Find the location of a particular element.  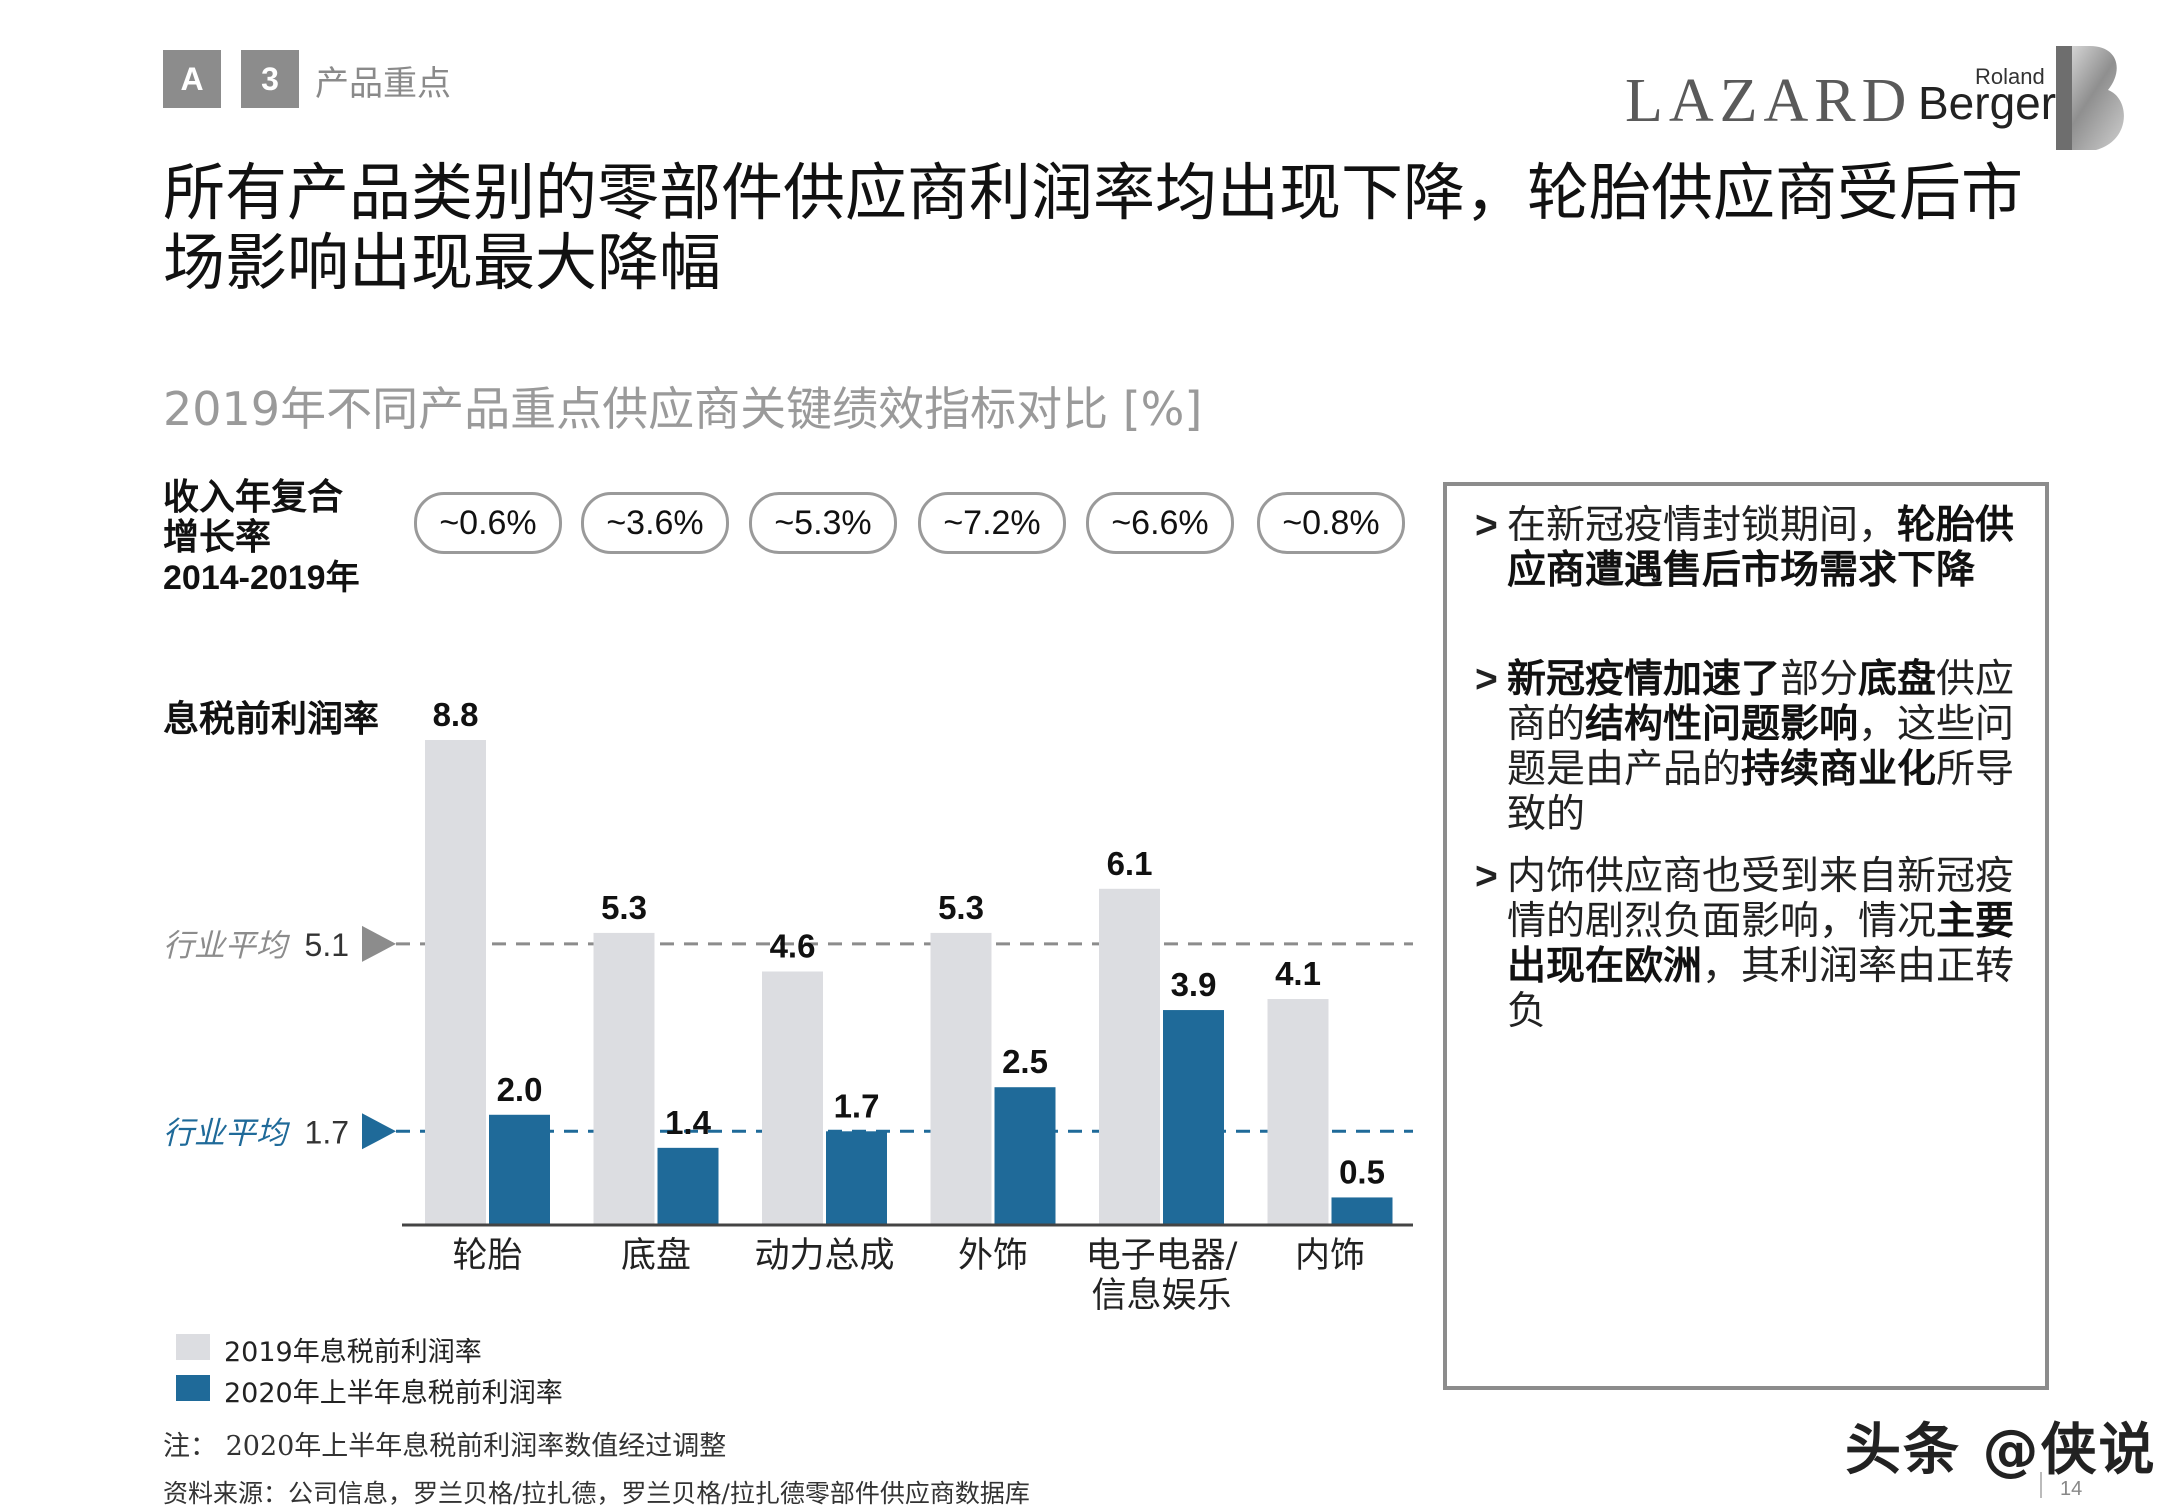

reference-label-1: 行业平均 is located at coordinates (227, 1133).